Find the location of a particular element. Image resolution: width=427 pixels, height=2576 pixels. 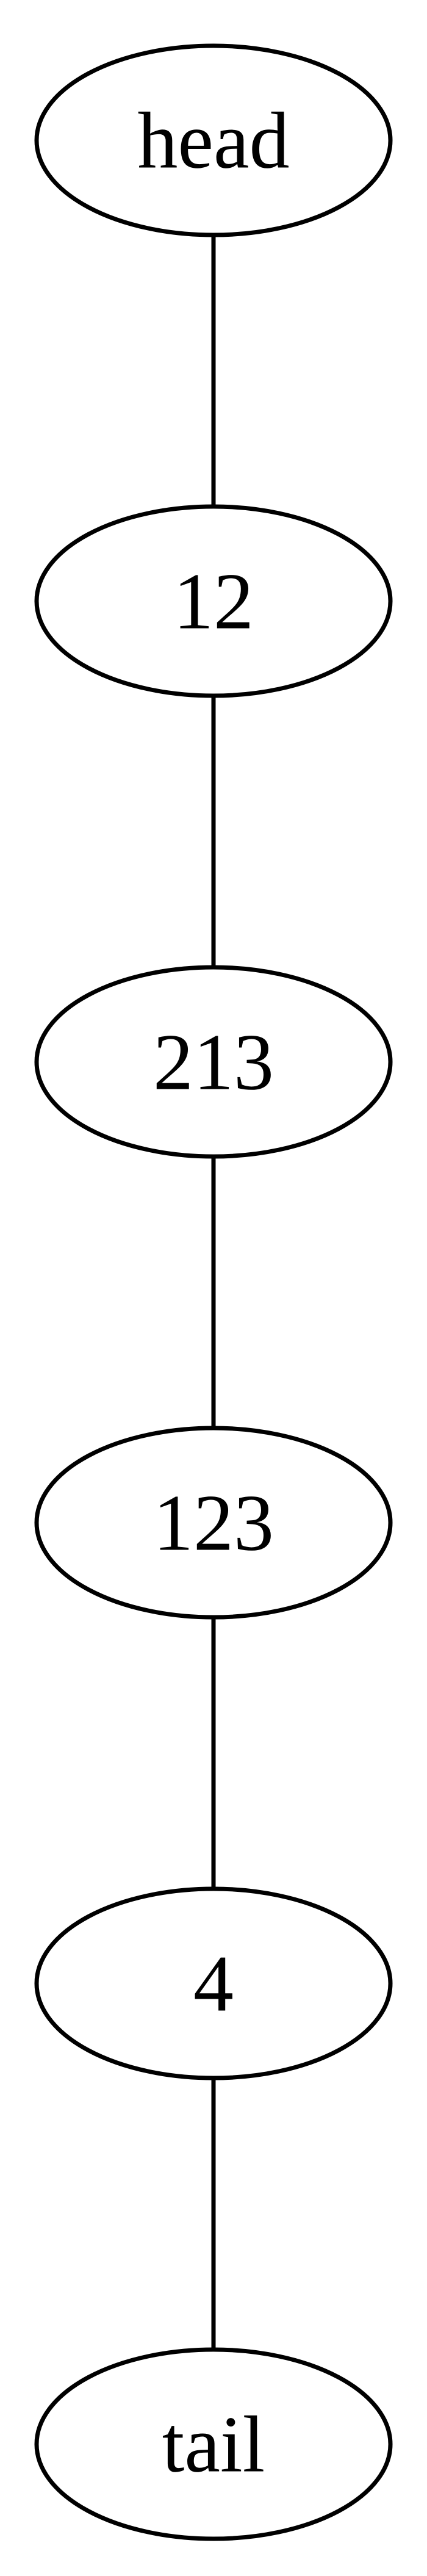

node-label: 123 is located at coordinates (213, 1523).